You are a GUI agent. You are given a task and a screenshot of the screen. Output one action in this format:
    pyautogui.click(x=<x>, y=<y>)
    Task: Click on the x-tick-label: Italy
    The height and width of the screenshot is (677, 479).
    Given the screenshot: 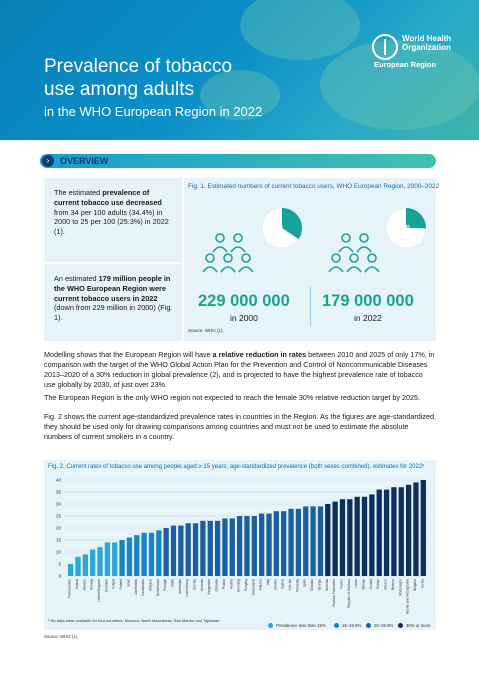 What is the action you would take?
    pyautogui.click(x=268, y=582)
    